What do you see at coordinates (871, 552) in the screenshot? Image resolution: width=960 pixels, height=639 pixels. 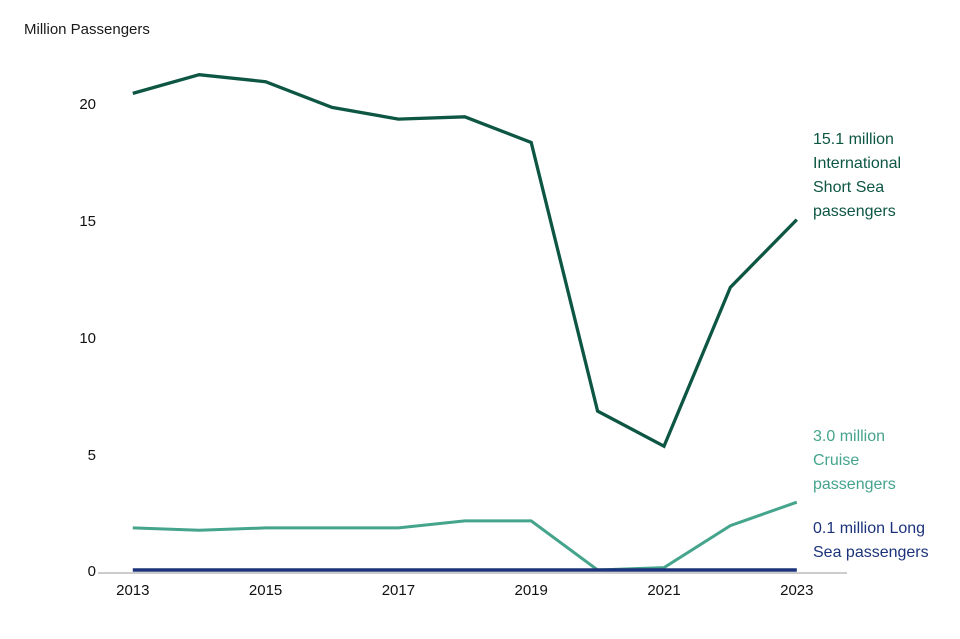 I see `annotation-line: Sea passengers` at bounding box center [871, 552].